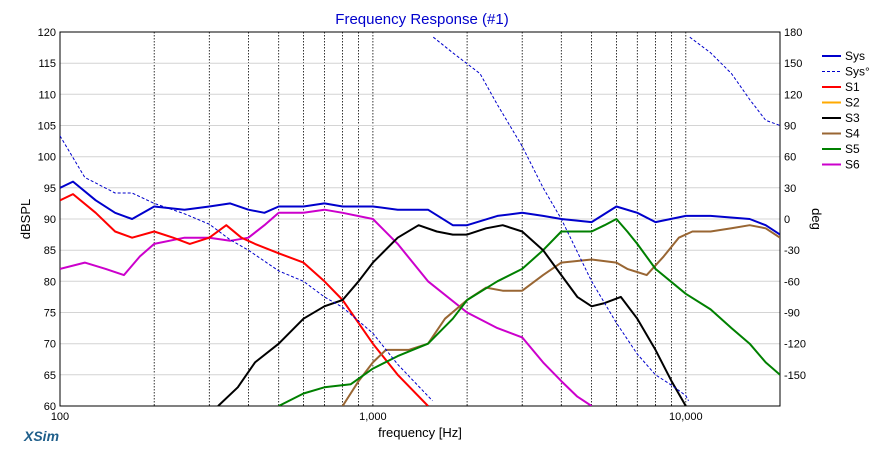 This screenshot has width=893, height=455. What do you see at coordinates (41, 436) in the screenshot?
I see `xsim-watermark: XSim` at bounding box center [41, 436].